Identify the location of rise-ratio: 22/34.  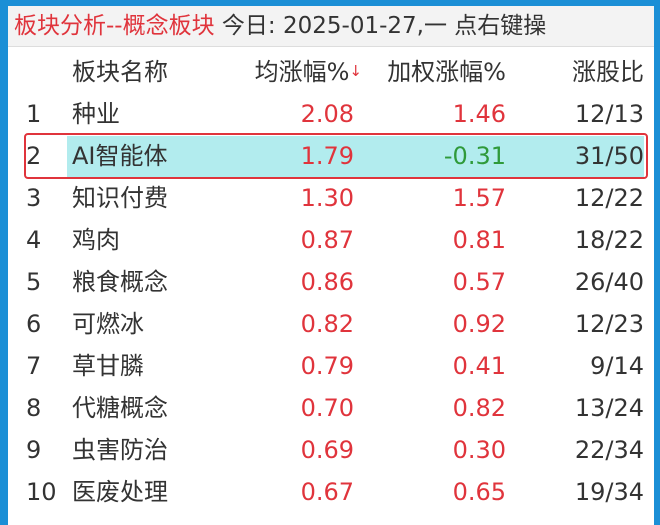
(609, 450).